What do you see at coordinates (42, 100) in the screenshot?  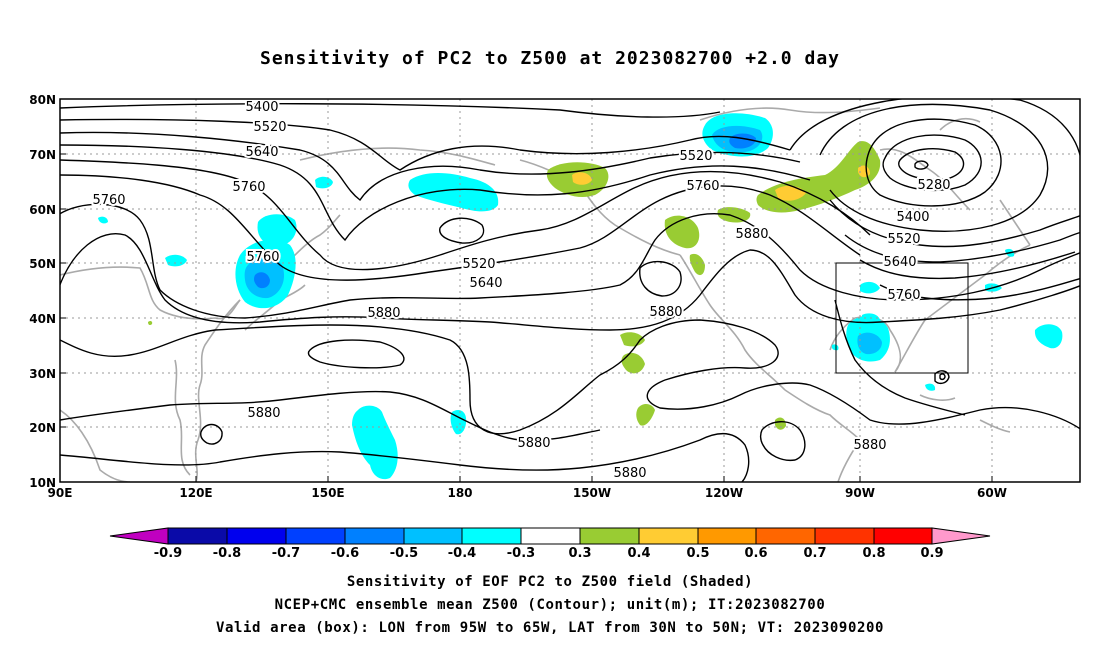 I see `lat-label: 80N` at bounding box center [42, 100].